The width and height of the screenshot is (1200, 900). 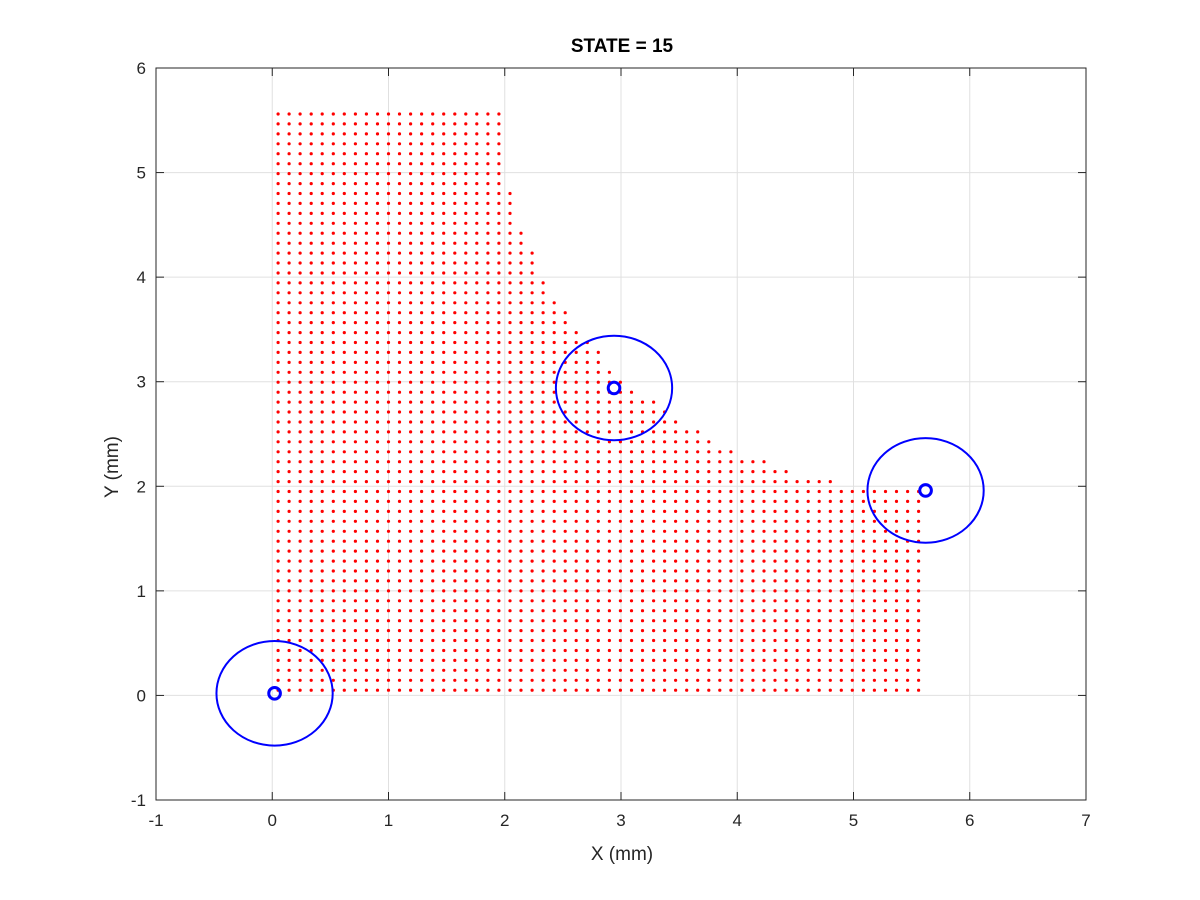 I want to click on x-tick-label: 5, so click(x=853, y=820).